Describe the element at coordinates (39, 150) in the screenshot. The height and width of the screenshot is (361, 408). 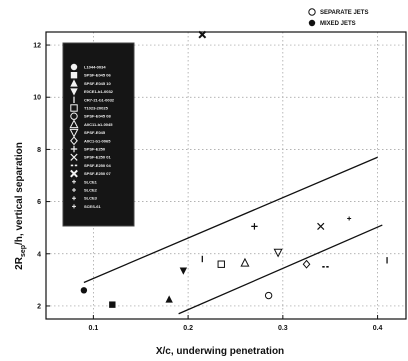
I see `y-tick-label: 8` at that location.